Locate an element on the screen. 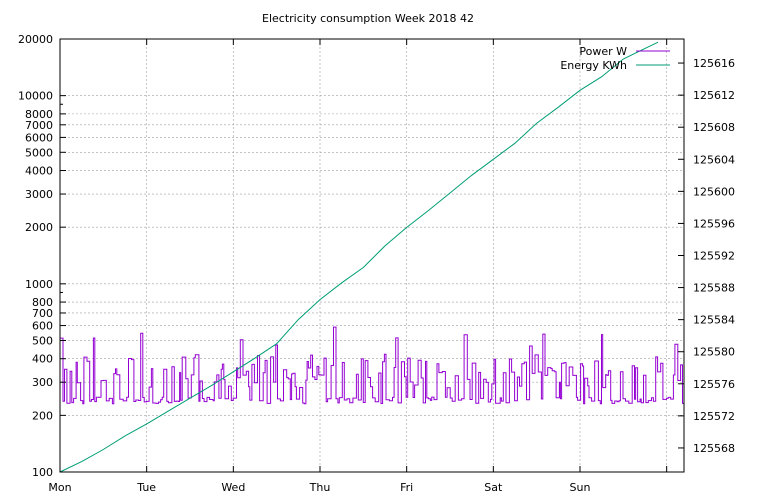 The height and width of the screenshot is (500, 768). y2-tick-label: 125588 is located at coordinates (714, 288).